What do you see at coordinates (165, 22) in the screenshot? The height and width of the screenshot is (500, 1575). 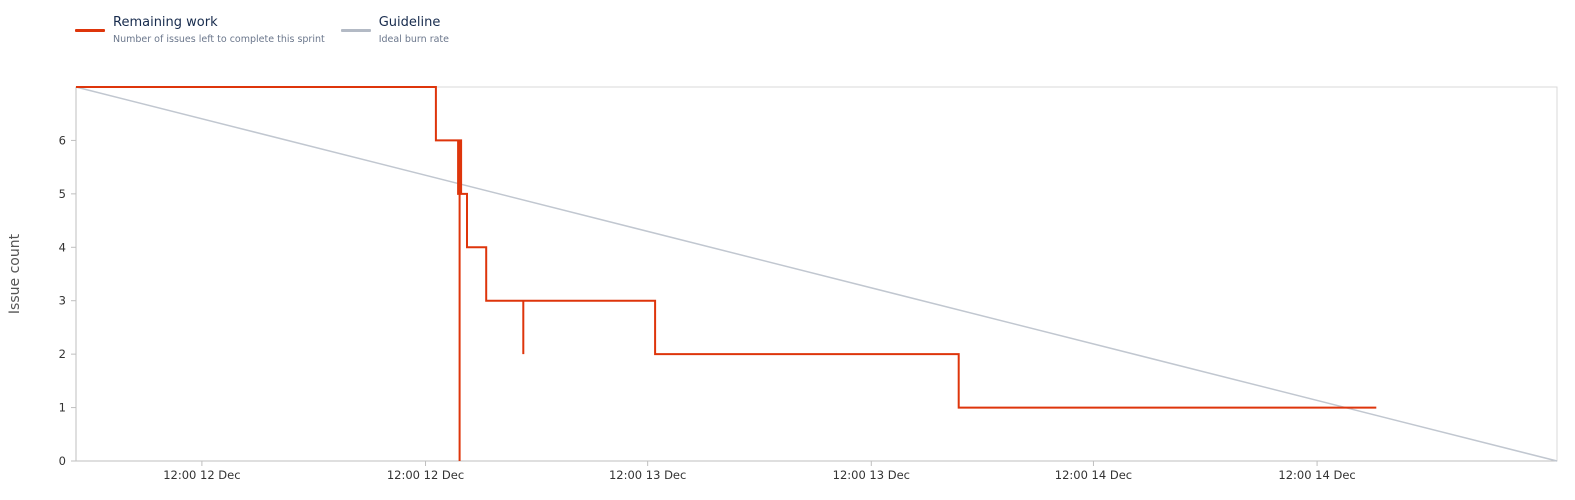 I see `legend-label-remaining-work: Remaining work` at bounding box center [165, 22].